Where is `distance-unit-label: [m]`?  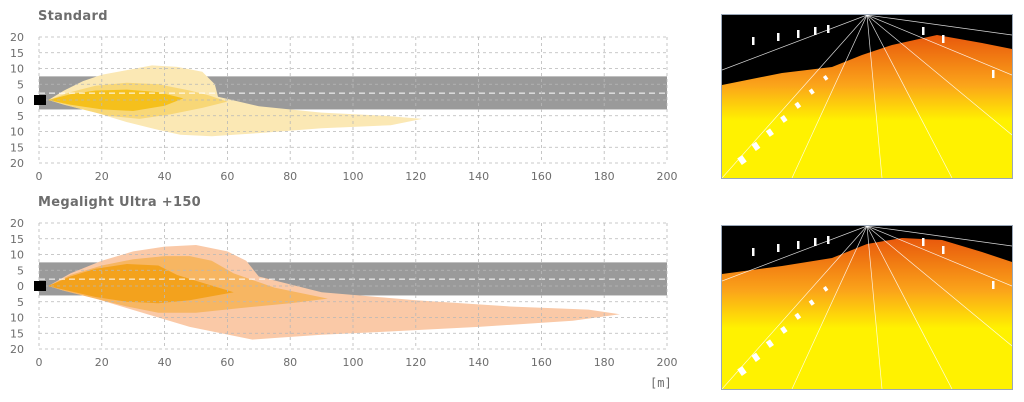
distance-unit-label: [m] is located at coordinates (661, 383).